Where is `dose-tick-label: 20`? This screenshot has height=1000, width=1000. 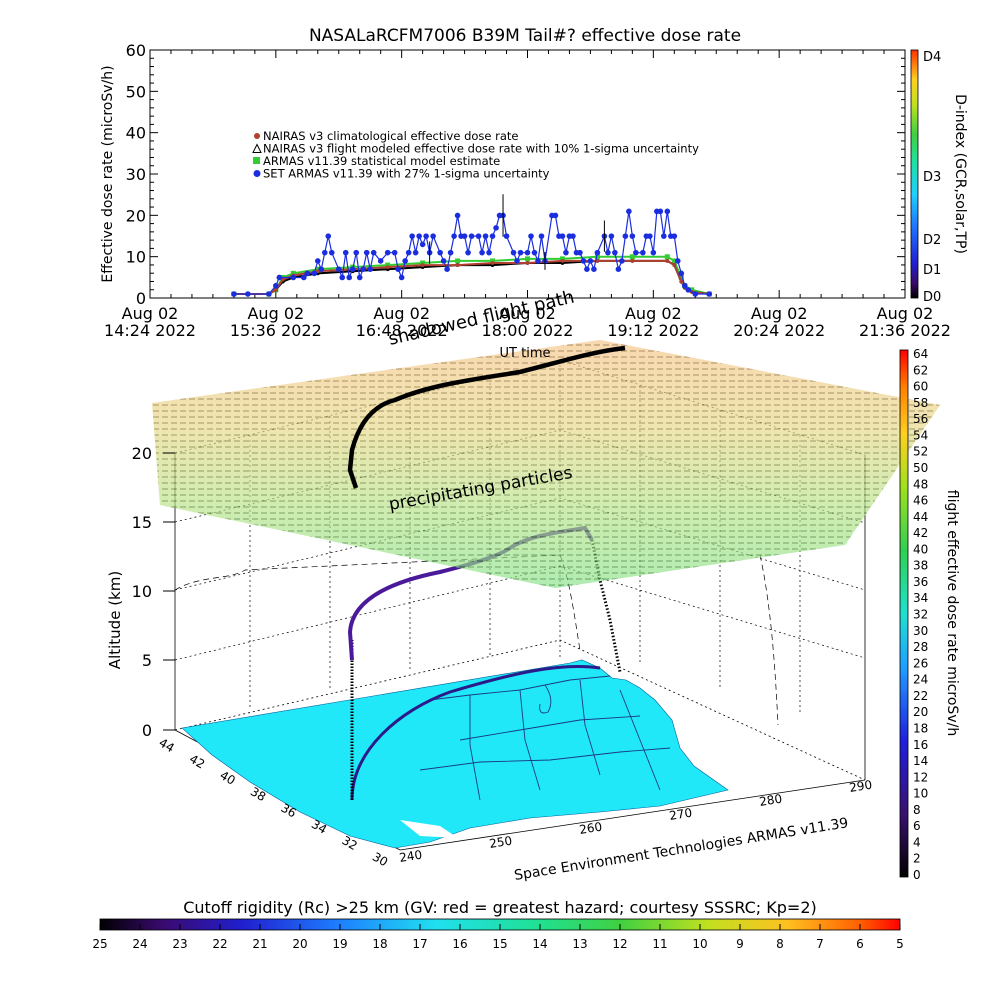 dose-tick-label: 20 is located at coordinates (920, 712).